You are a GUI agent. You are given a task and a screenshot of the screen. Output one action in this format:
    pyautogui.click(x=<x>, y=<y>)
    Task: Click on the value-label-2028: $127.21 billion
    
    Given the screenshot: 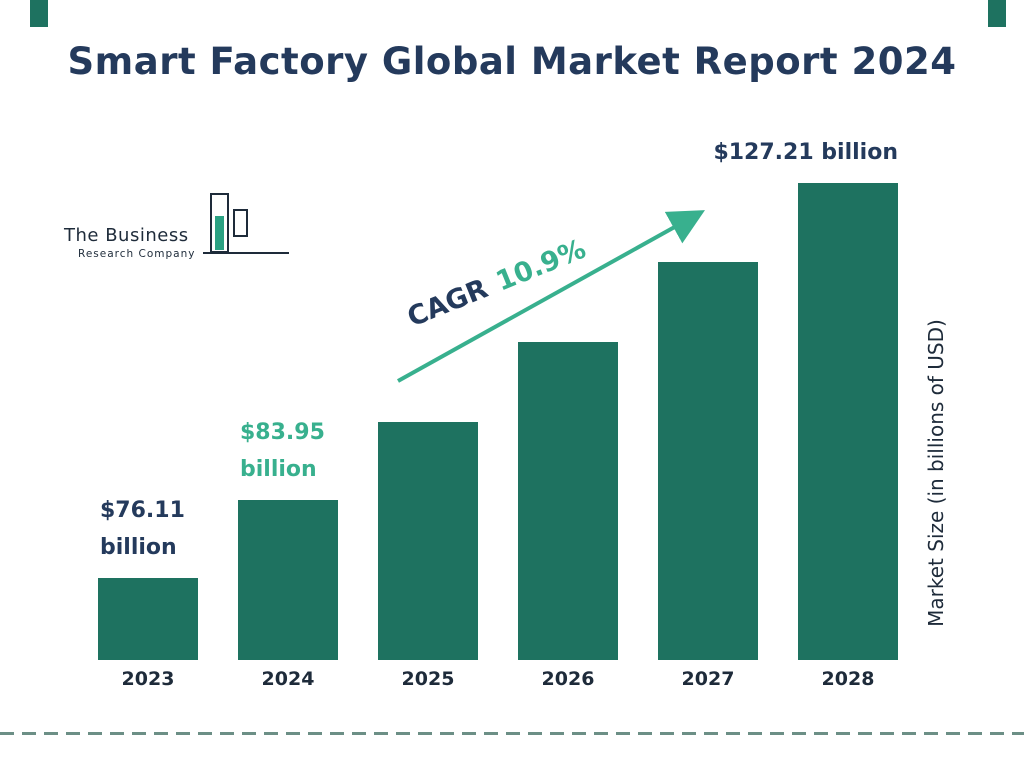 What is the action you would take?
    pyautogui.click(x=805, y=152)
    